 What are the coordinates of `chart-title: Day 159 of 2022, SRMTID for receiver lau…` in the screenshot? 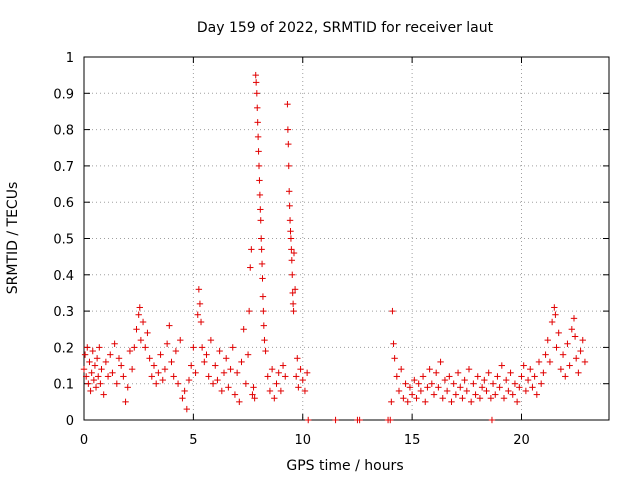 It's located at (345, 28).